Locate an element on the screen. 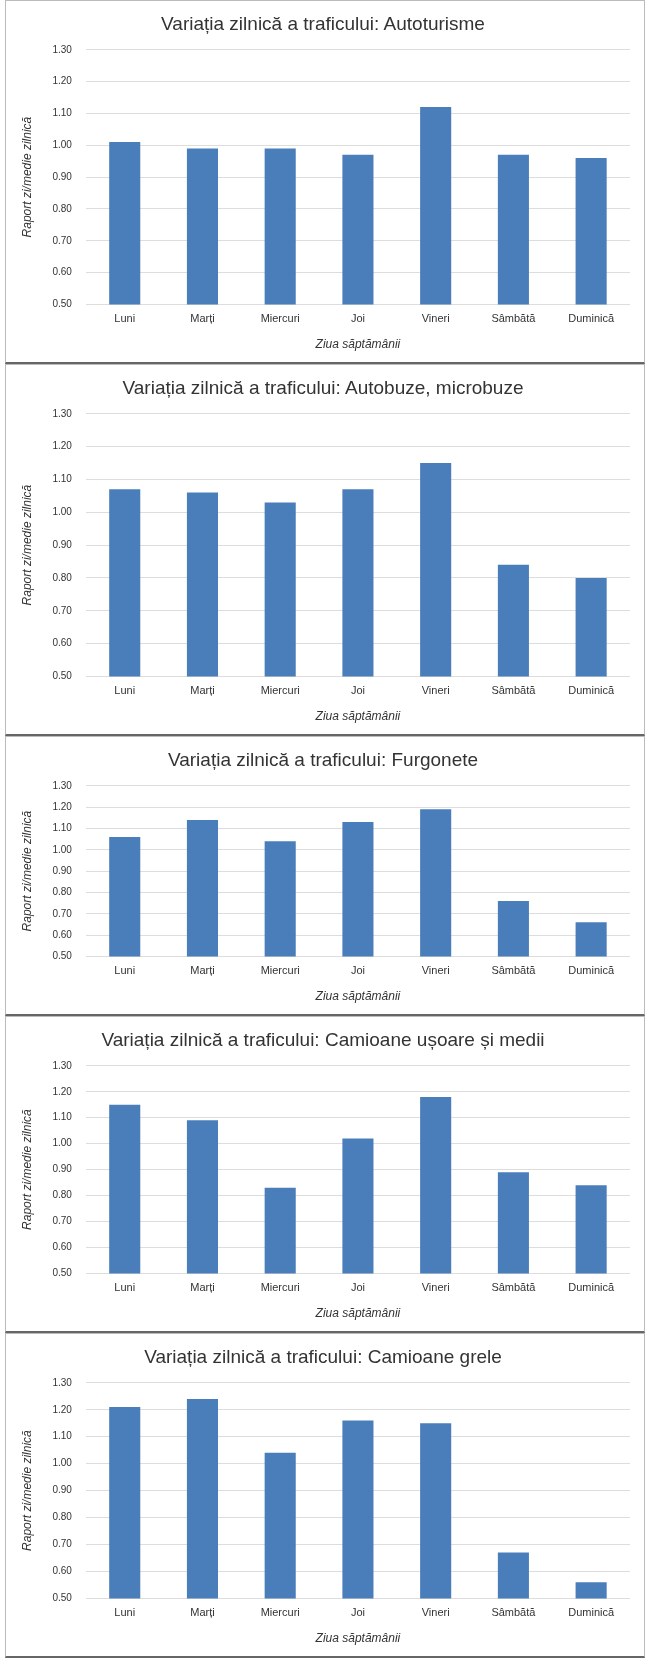  chart-title: Variația zilnică a traficului: Autobuze, microbuze is located at coordinates (323, 387).